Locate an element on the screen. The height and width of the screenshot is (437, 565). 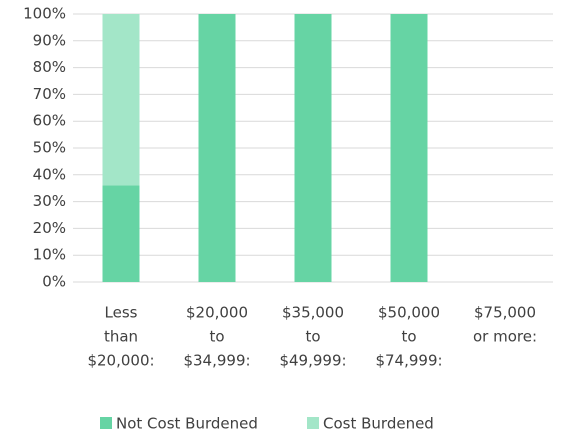
x-tick-label: $49,999: is located at coordinates (312, 361).